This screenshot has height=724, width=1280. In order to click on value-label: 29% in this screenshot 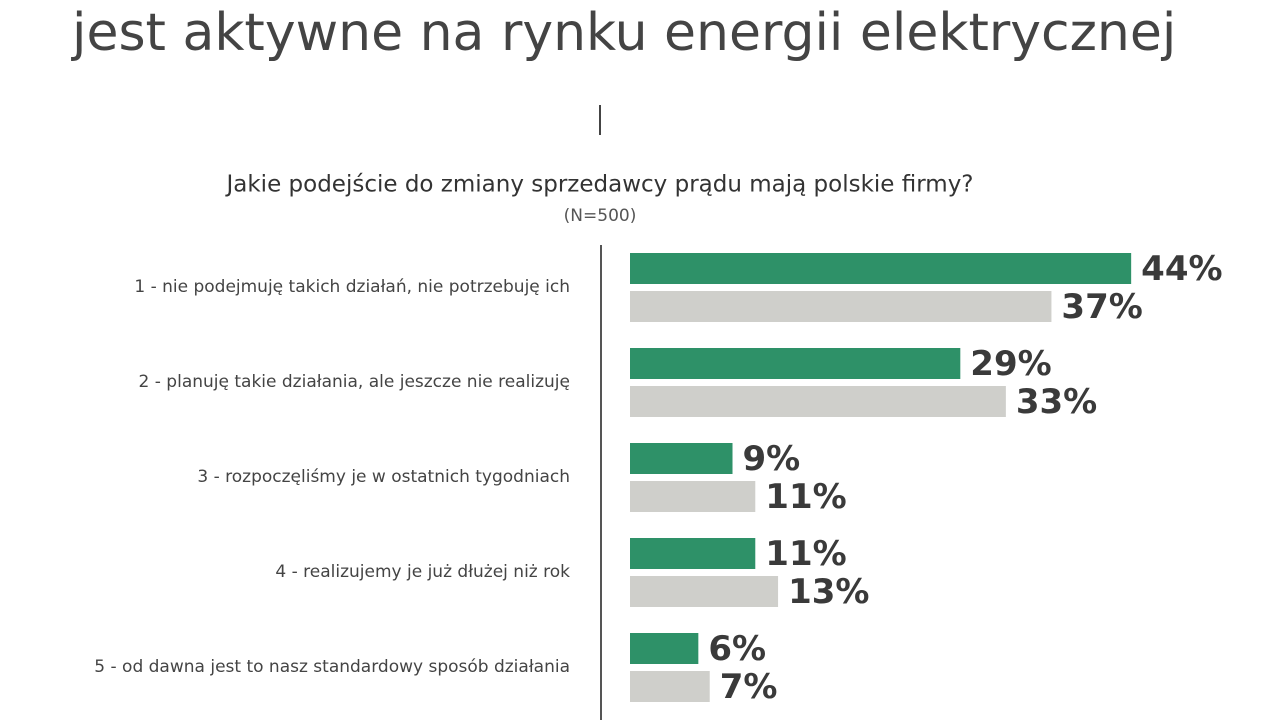, I will do `click(1010, 364)`.